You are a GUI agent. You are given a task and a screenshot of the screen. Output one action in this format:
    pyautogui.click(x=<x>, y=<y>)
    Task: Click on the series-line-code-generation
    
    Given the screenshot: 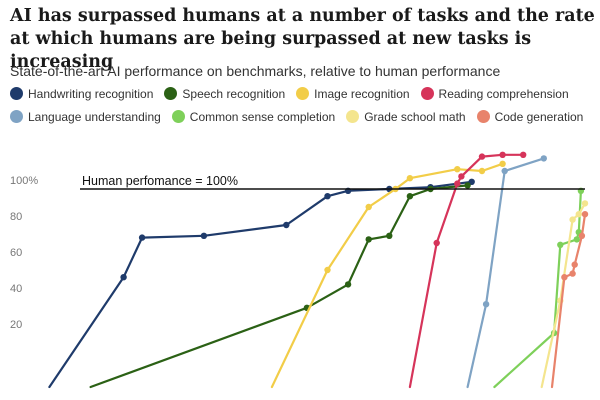 What is the action you would take?
    pyautogui.click(x=568, y=301)
    